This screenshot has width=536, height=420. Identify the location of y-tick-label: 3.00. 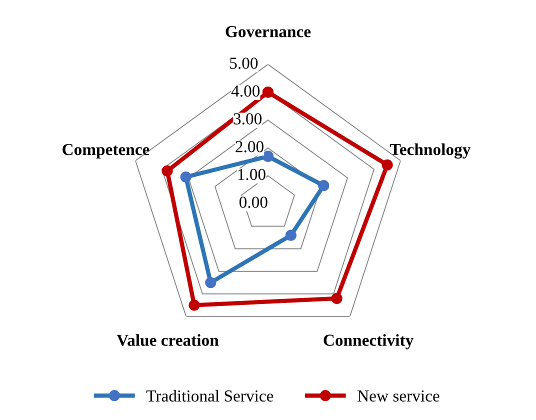
(248, 119).